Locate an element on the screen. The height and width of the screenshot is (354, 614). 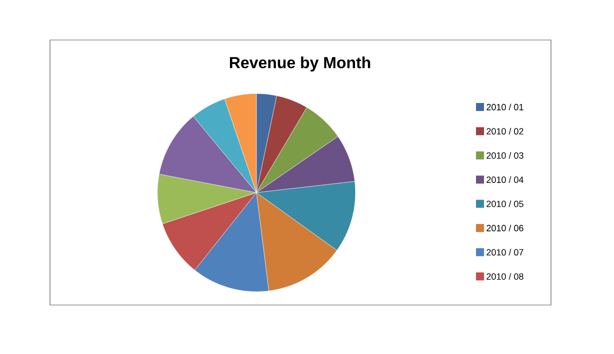
legend-label: 2010 / 02 is located at coordinates (505, 131).